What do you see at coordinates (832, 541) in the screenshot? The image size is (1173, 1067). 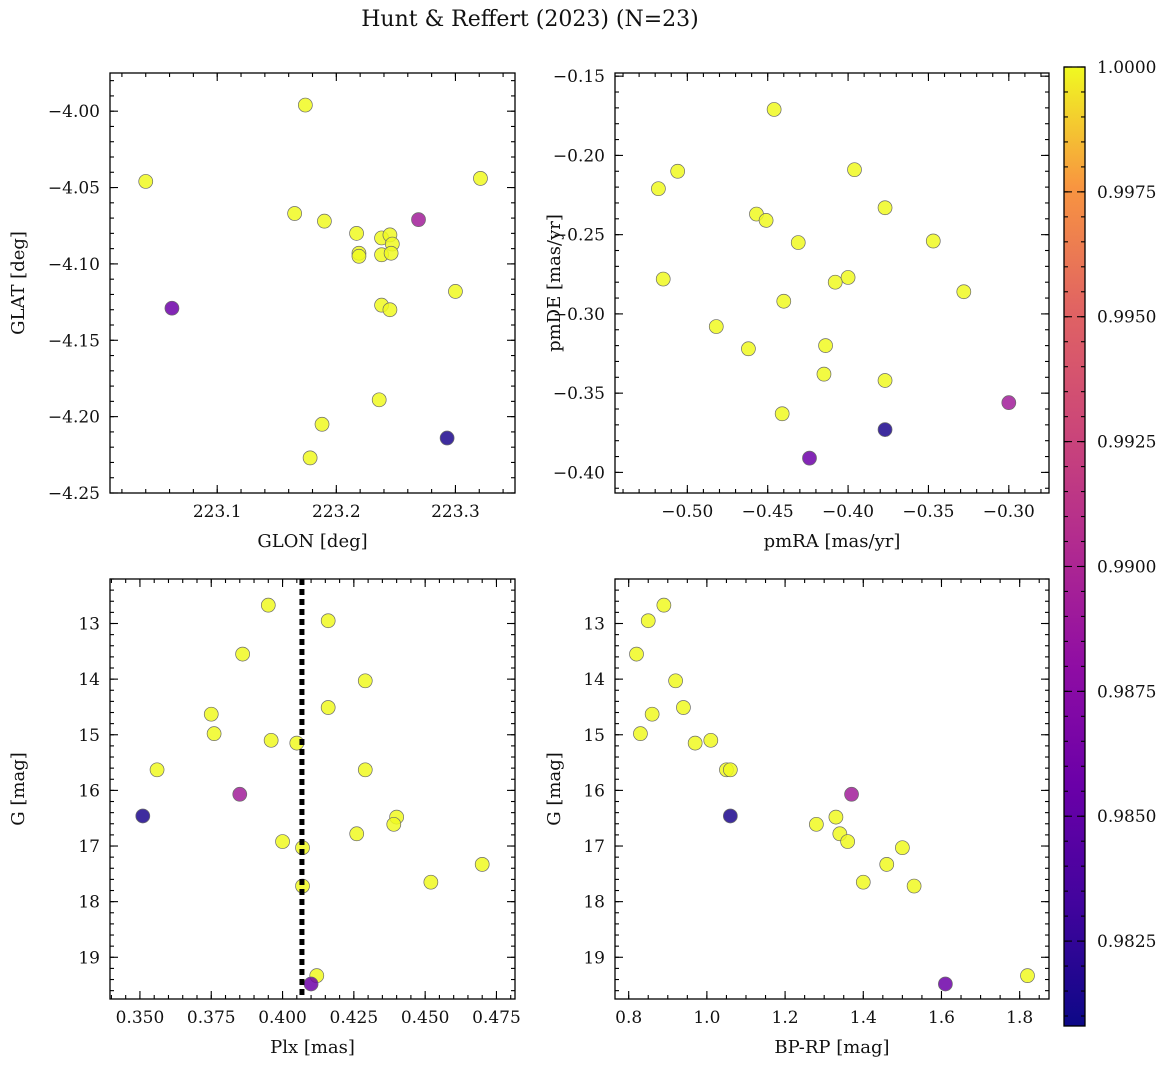 I see `x-axis-label: pmRA [mas/yr]` at bounding box center [832, 541].